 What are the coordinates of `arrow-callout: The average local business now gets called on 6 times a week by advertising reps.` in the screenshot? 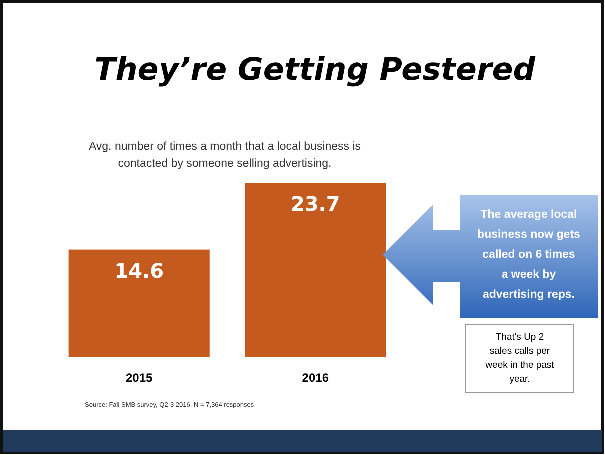 It's located at (490, 256).